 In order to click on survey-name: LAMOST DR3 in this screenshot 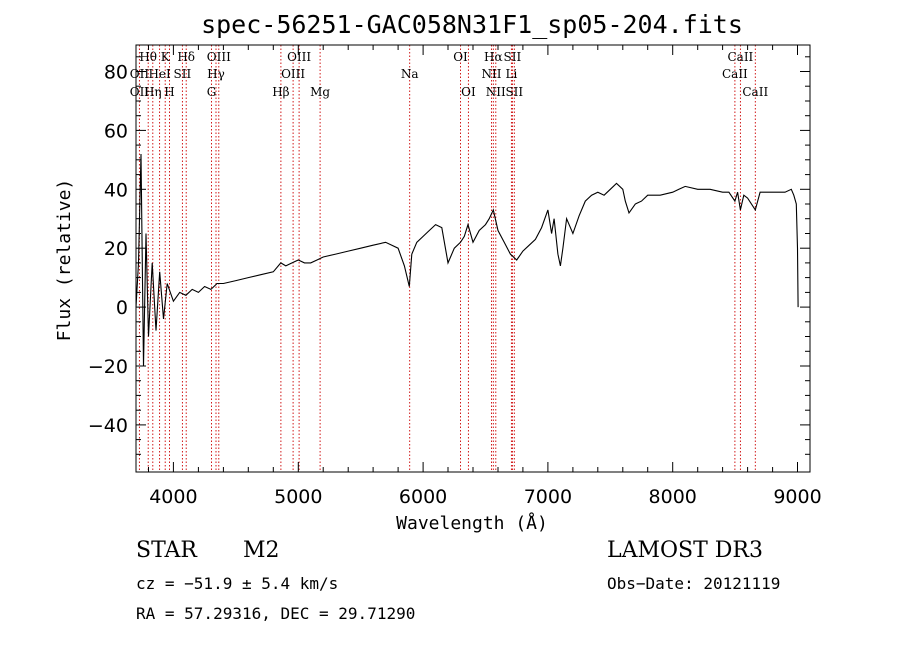, I will do `click(685, 550)`.